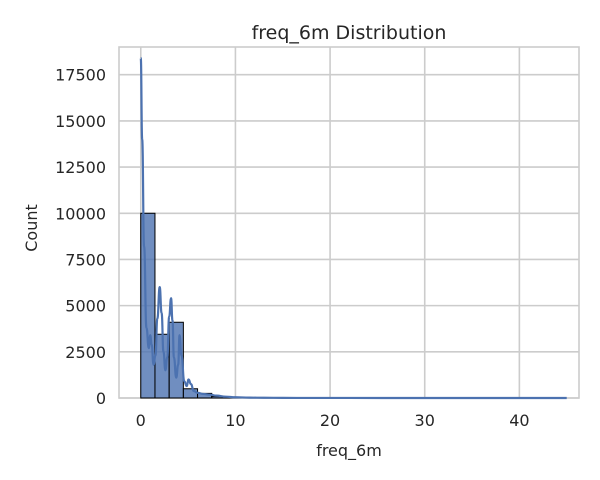 The width and height of the screenshot is (600, 480). I want to click on y-tick-label: 15000, so click(80, 121).